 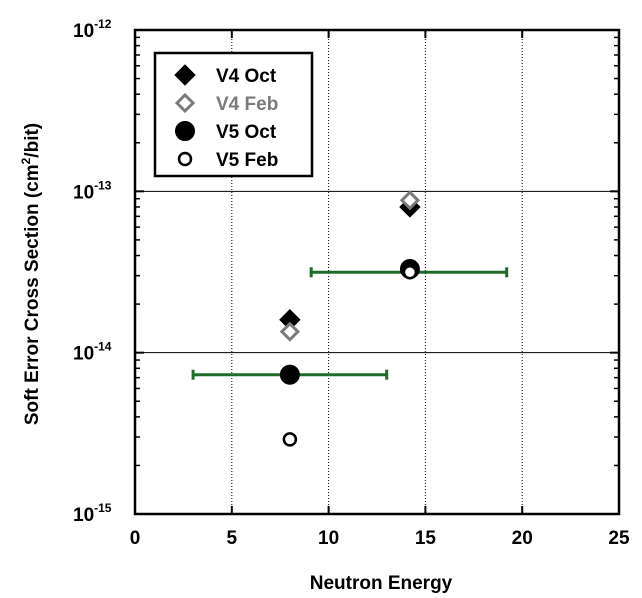 I want to click on data-points, so click(x=350, y=318).